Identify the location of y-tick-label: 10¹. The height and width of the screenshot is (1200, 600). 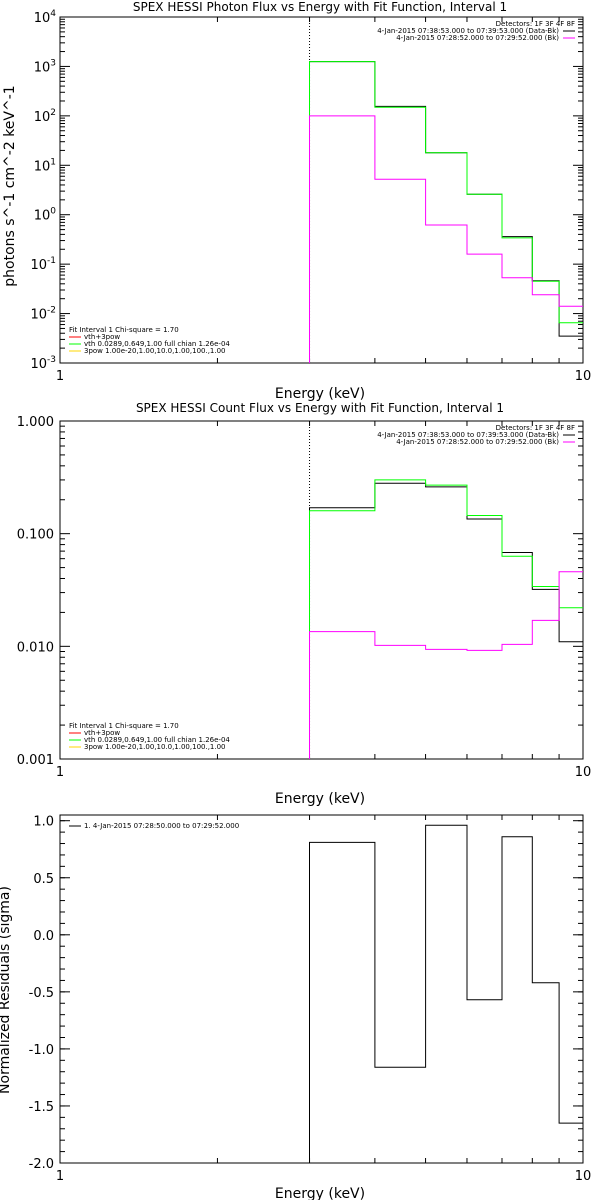
(45, 165).